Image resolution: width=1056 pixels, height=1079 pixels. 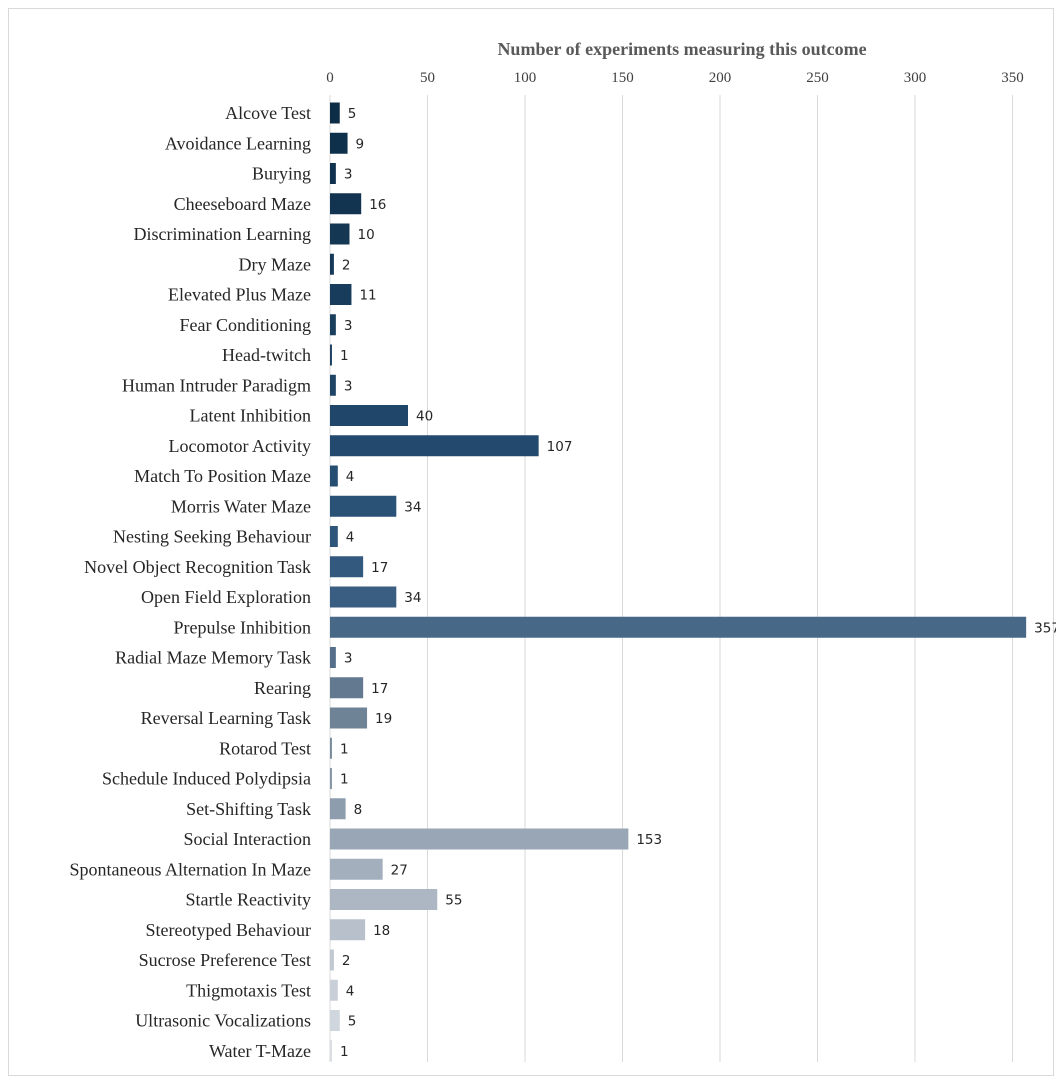 I want to click on data-label: 107, so click(x=560, y=447).